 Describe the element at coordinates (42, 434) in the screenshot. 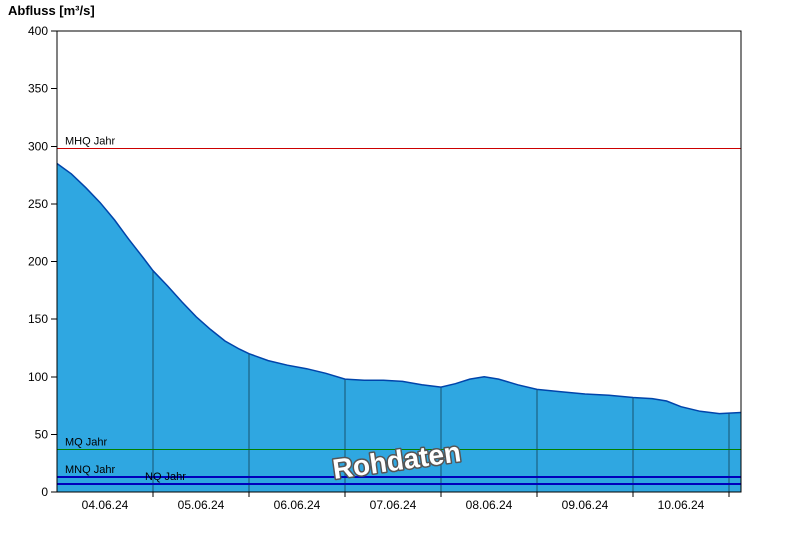

I see `y-tick-label: 50` at that location.